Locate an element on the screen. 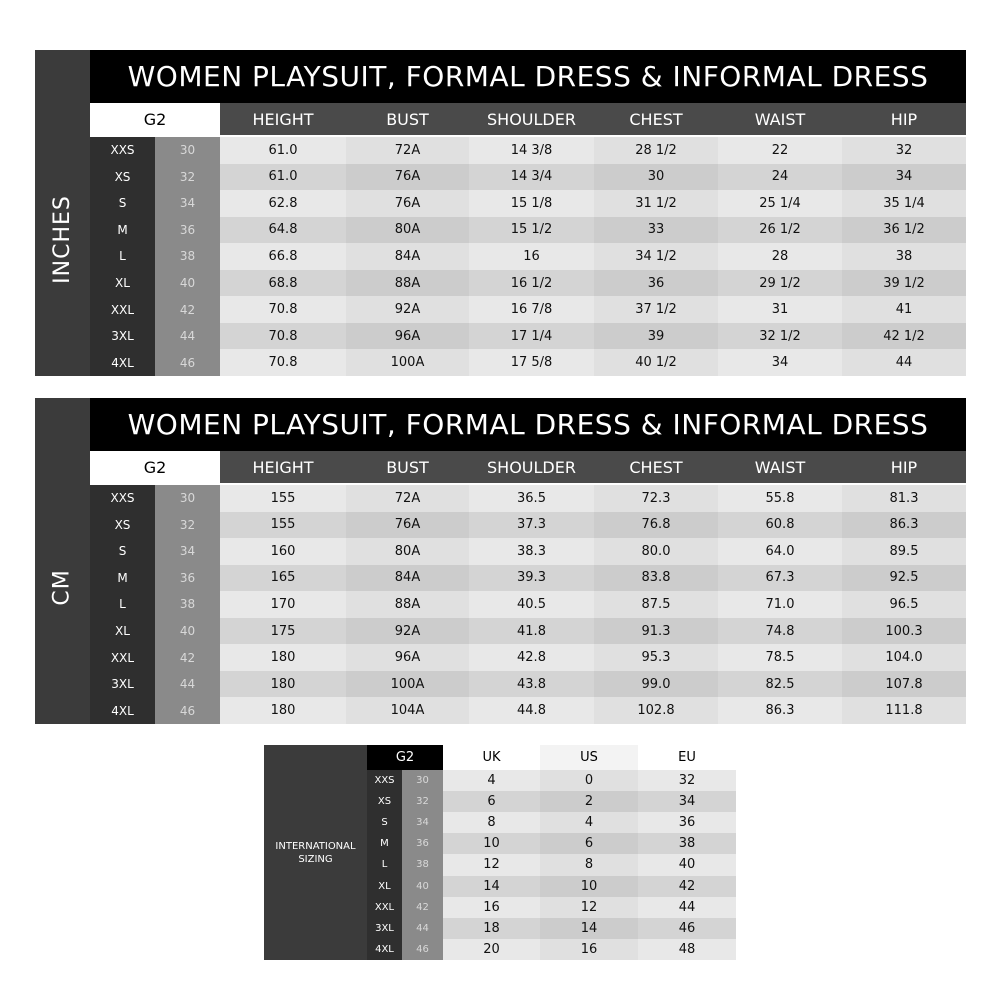  value-cell: 24 is located at coordinates (780, 177).